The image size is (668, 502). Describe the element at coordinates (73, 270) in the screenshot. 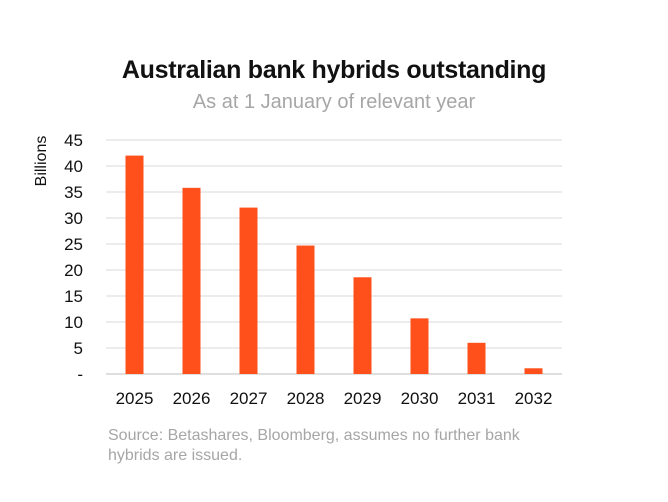

I see `y-tick-label: 20` at that location.